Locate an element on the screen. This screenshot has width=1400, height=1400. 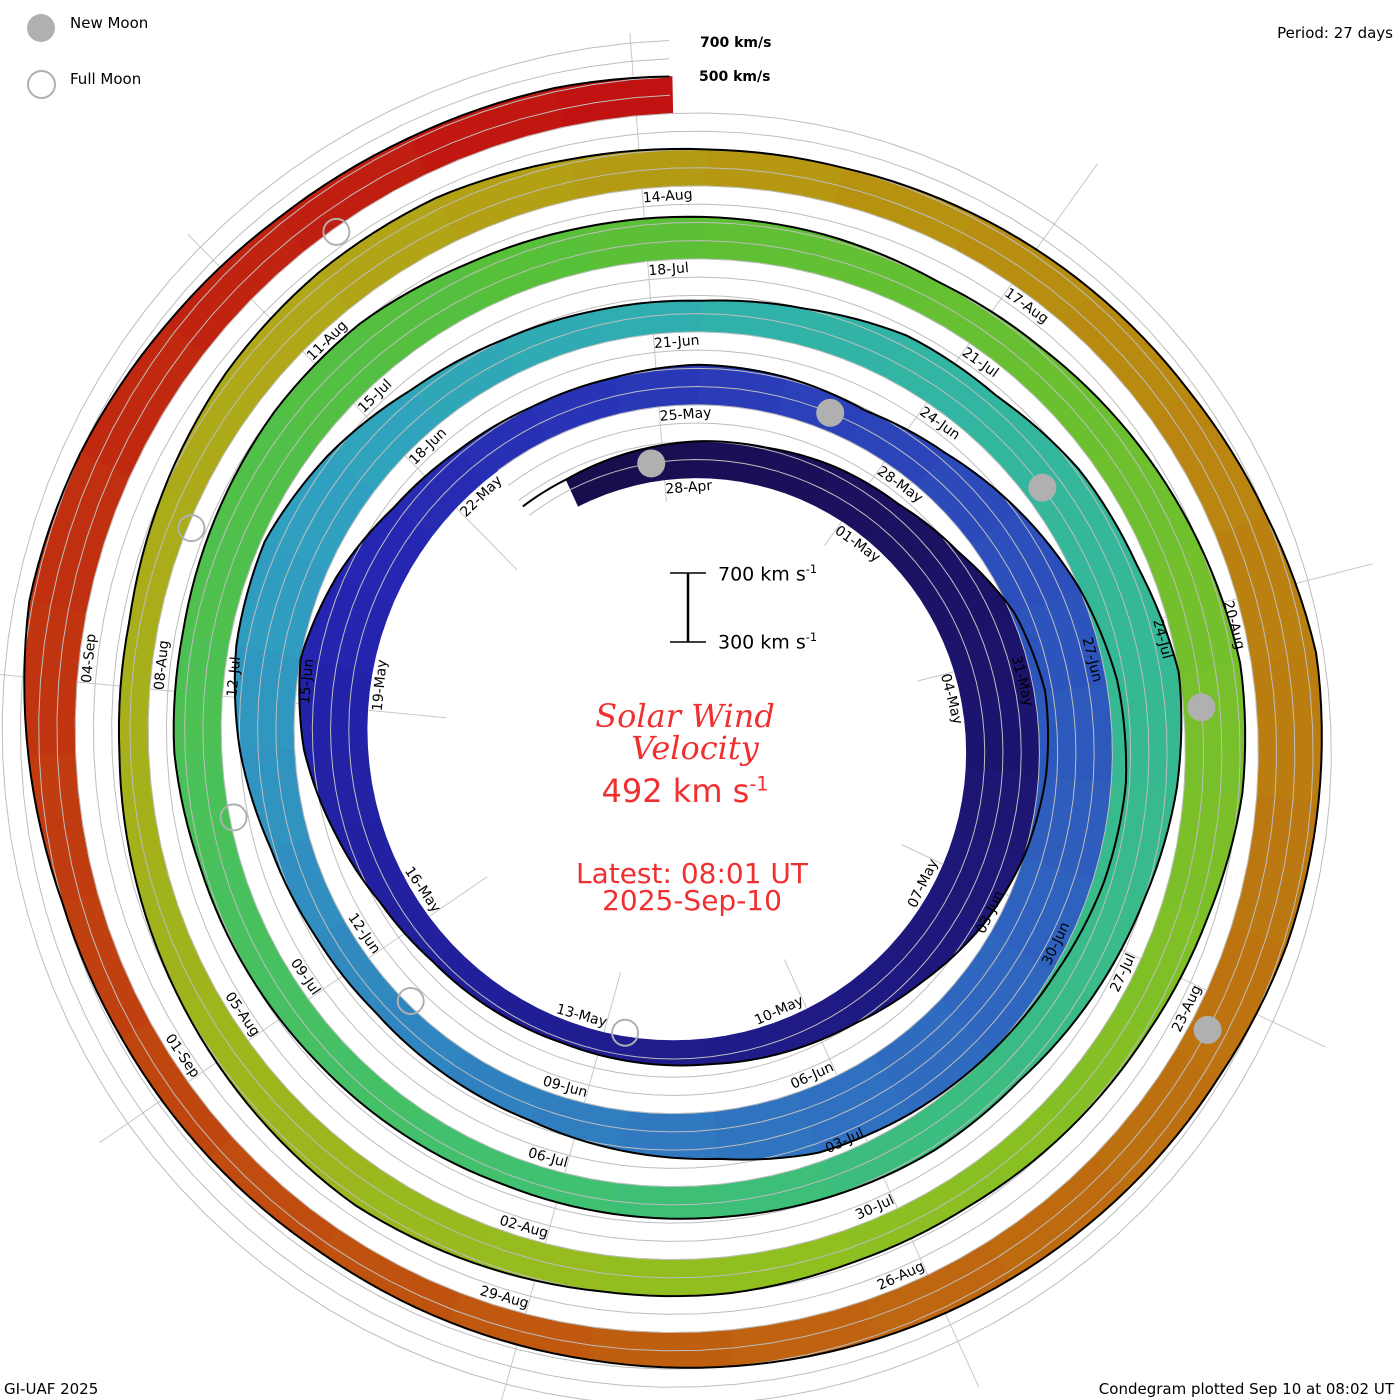
date-label: 18-Jul is located at coordinates (669, 269).